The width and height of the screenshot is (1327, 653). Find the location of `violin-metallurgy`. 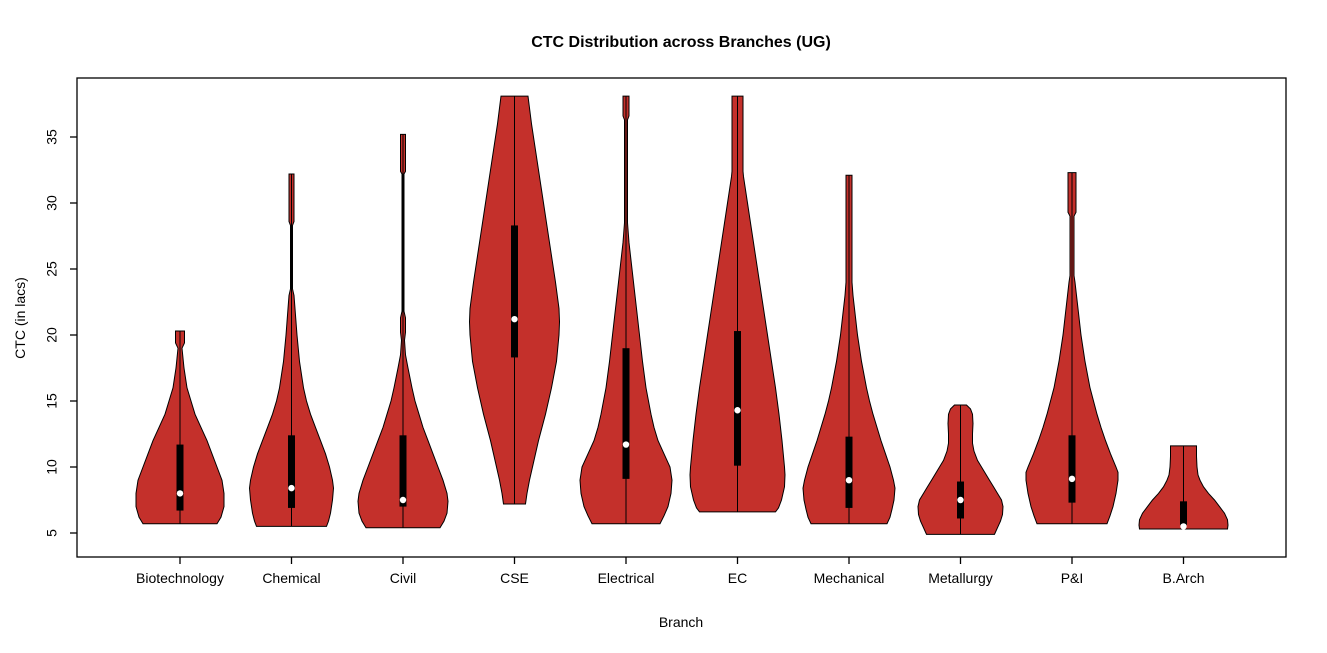

violin-metallurgy is located at coordinates (960, 469).